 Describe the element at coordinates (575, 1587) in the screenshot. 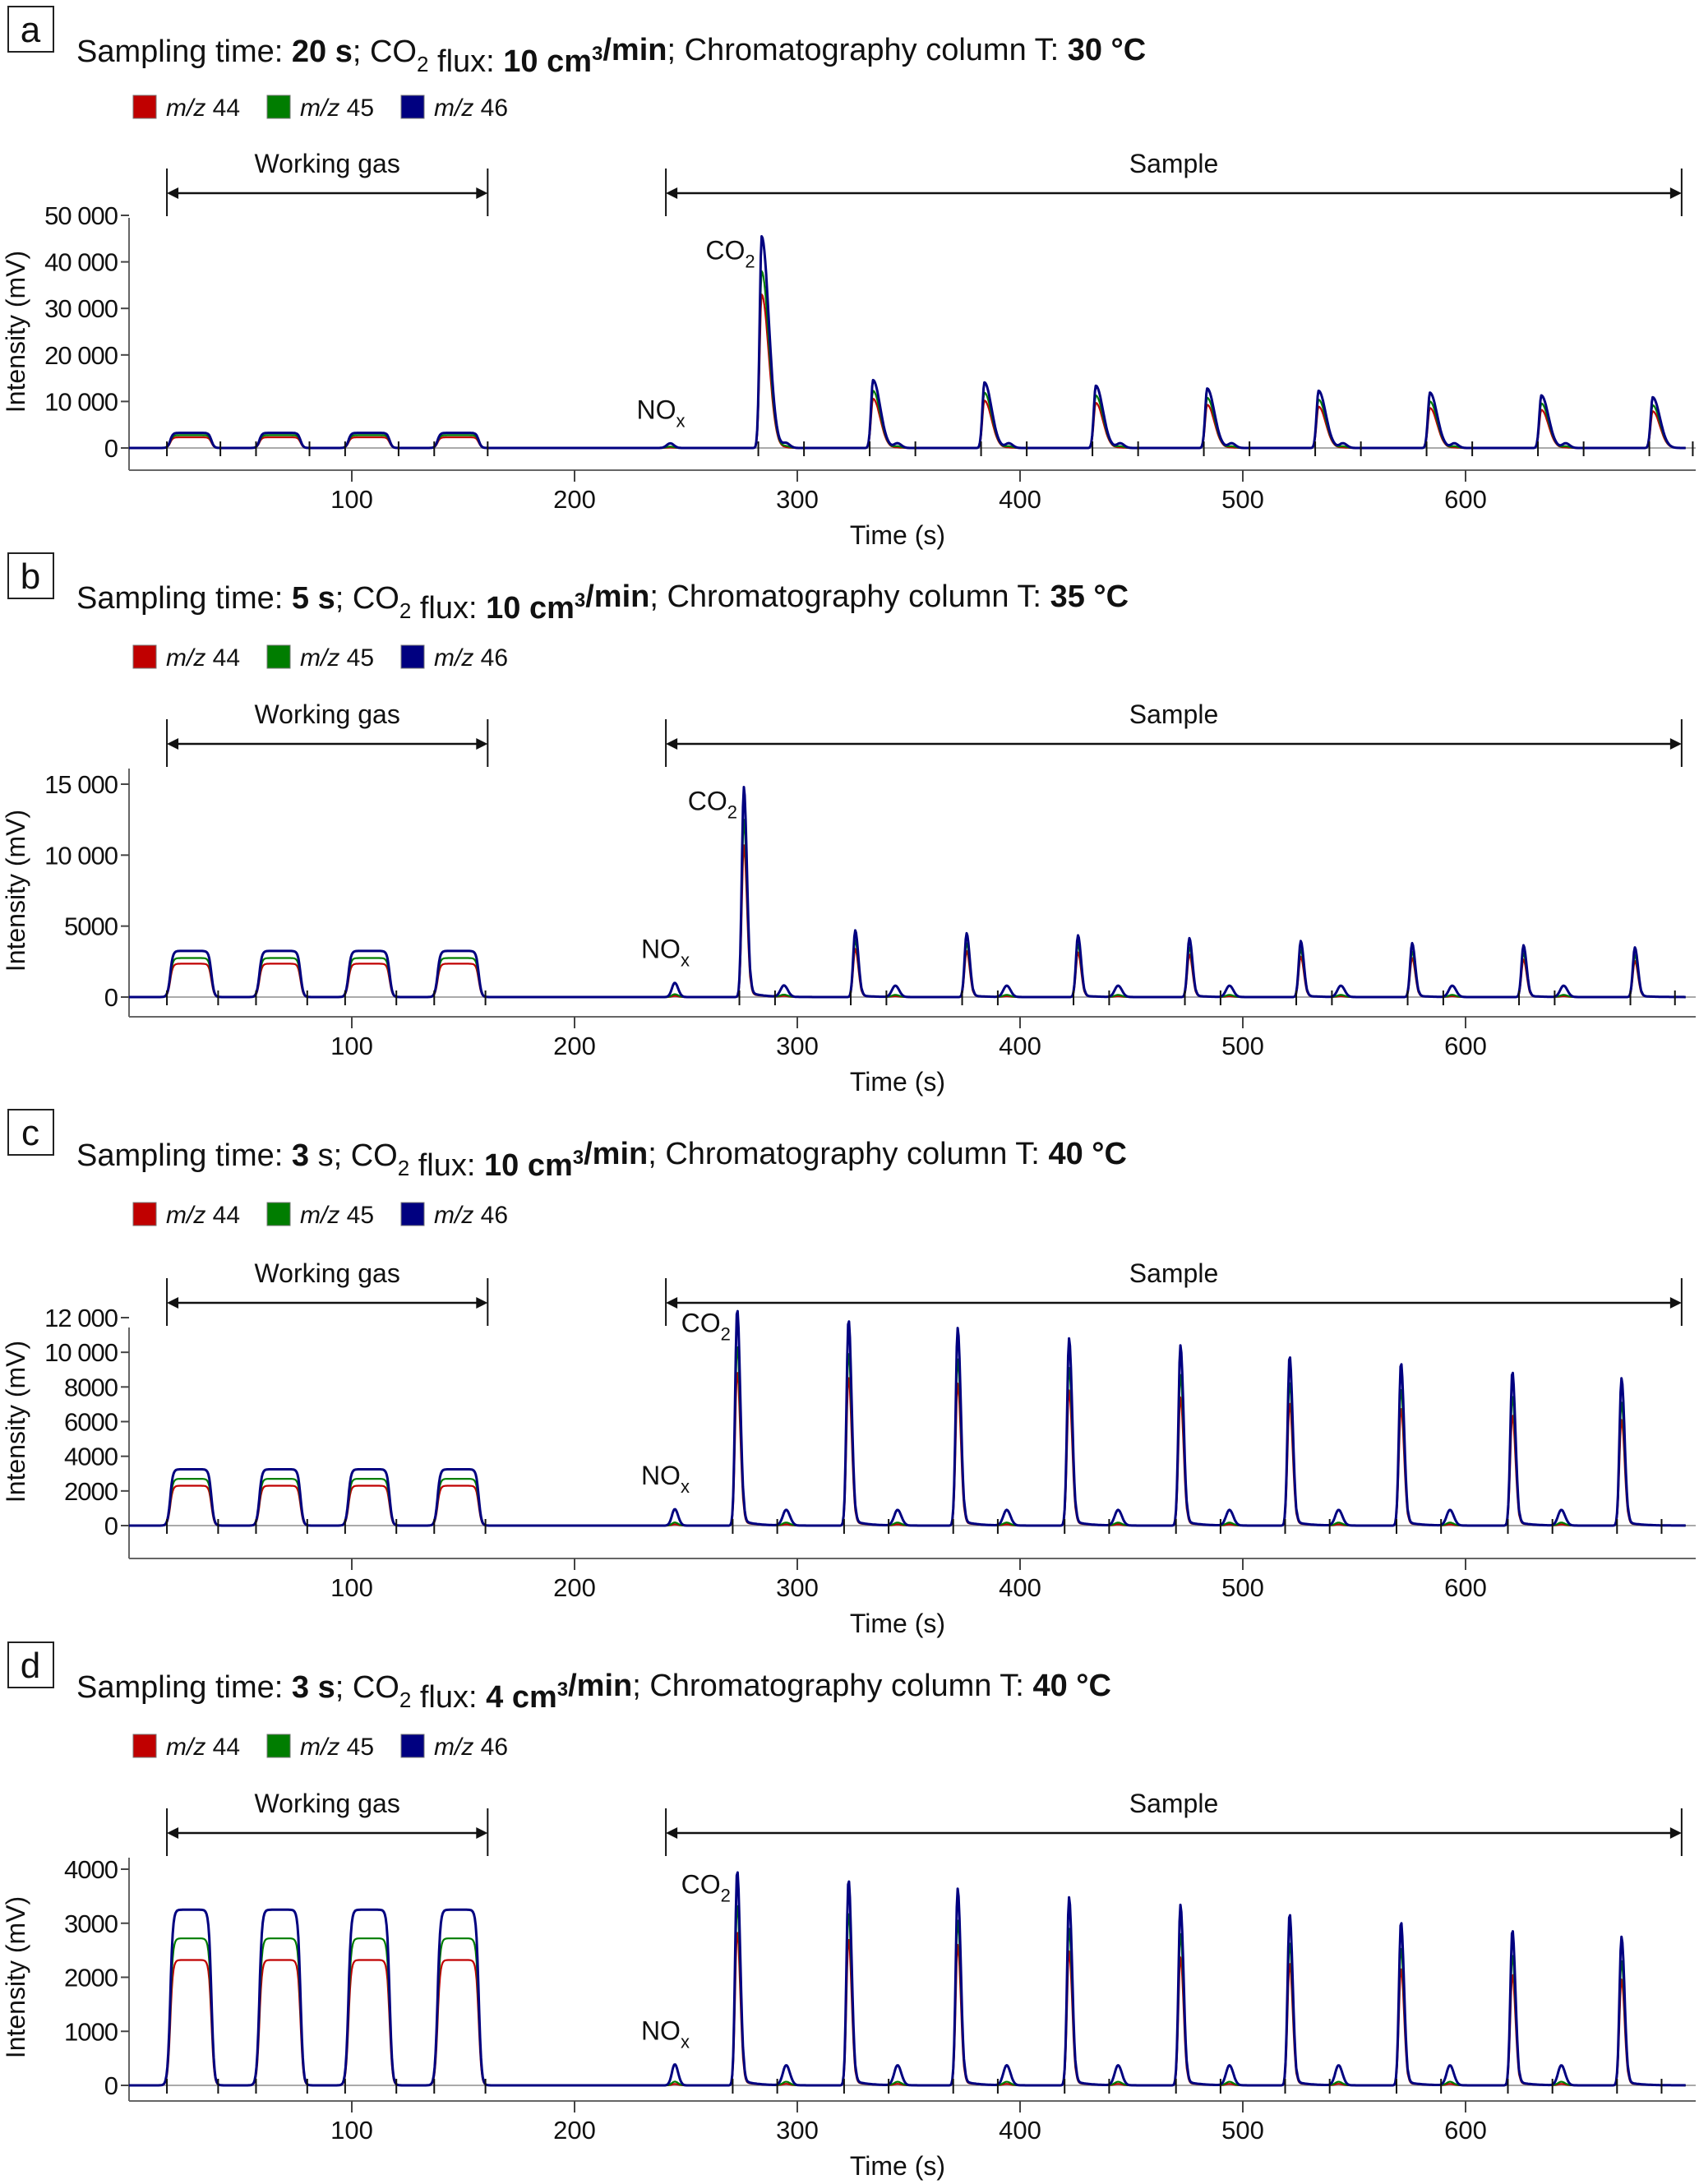

I see `x-tick-label: 200` at that location.